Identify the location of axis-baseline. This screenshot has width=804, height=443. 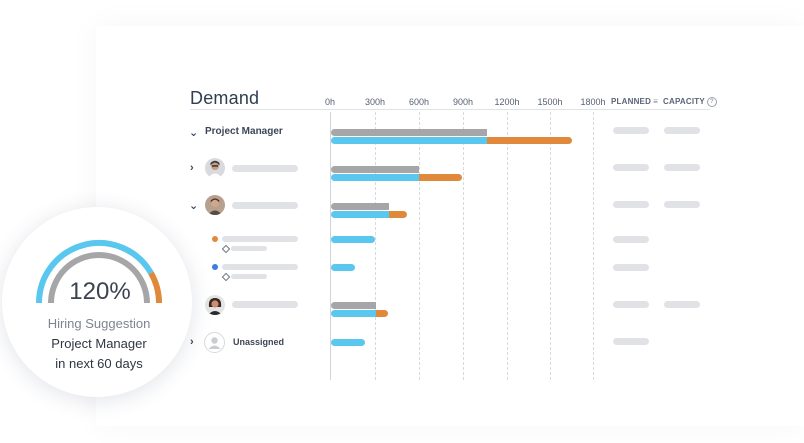
(330, 246).